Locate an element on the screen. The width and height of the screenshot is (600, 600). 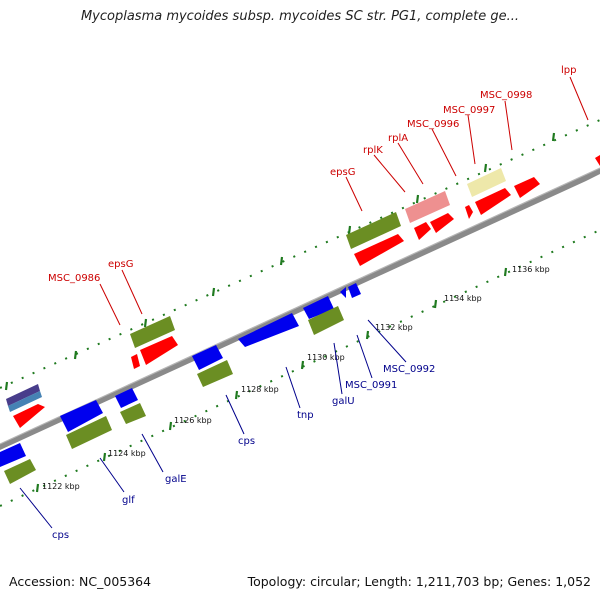
gene-msc-0991-arrow is located at coordinates (343, 292).